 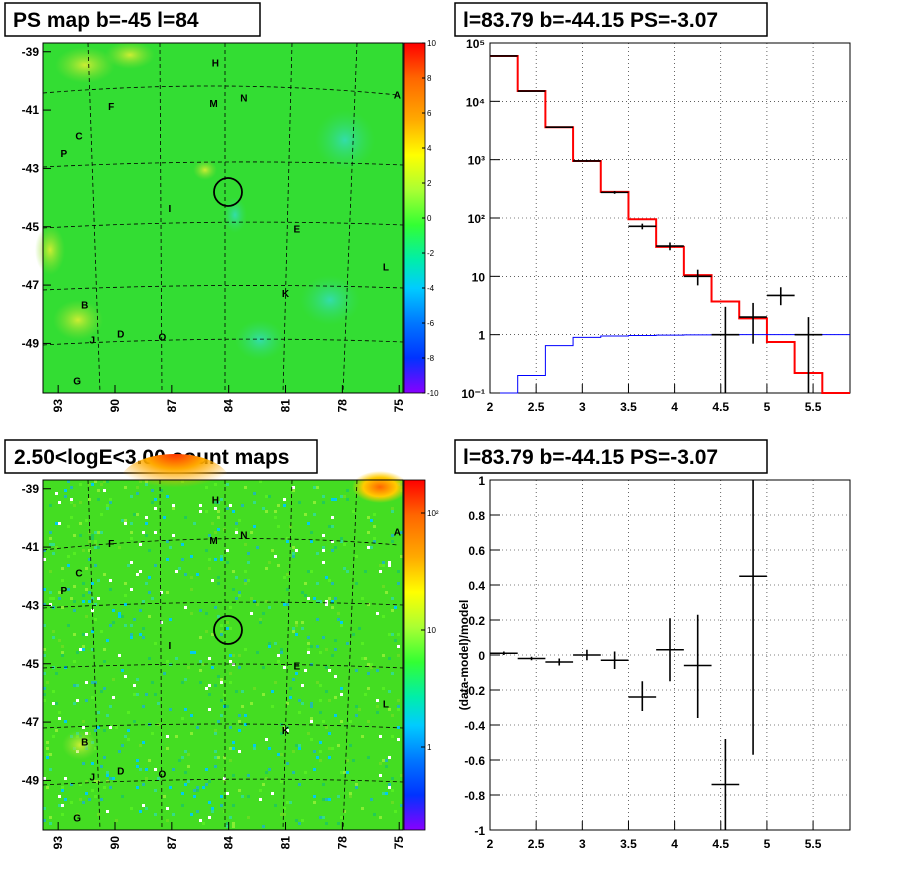 I want to click on y-tick-label: -0.8, so click(x=474, y=796).